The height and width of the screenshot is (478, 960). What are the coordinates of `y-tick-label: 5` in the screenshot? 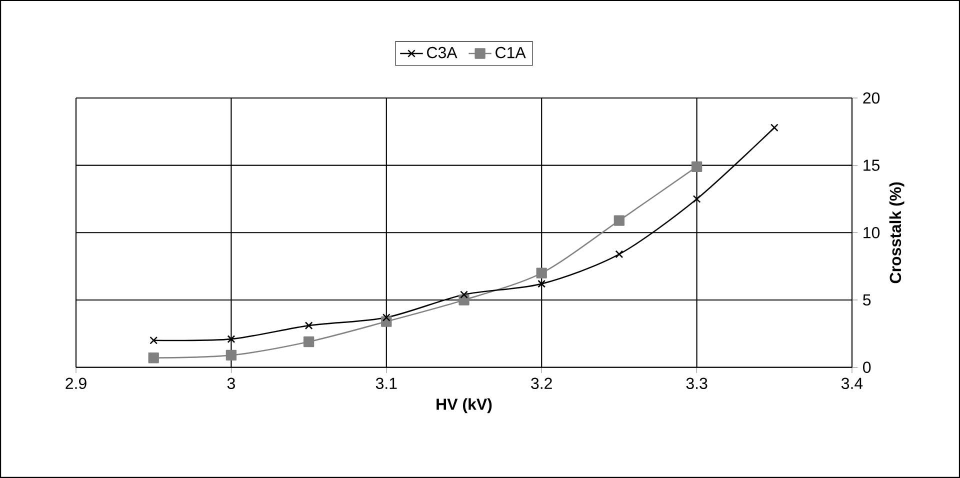 It's located at (867, 300).